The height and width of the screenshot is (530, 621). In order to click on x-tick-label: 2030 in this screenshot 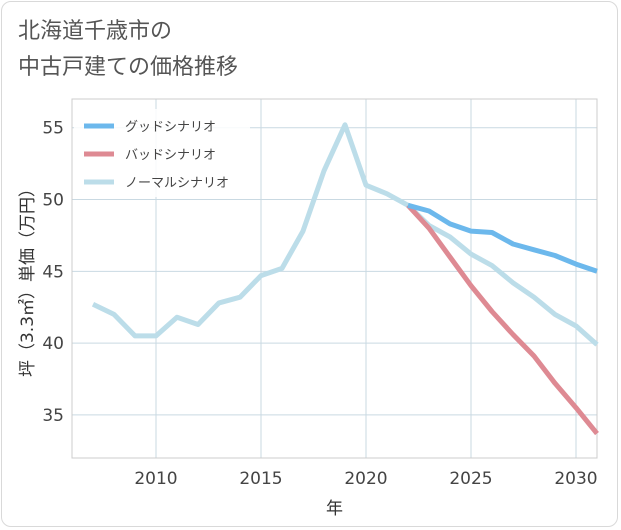, I will do `click(575, 479)`.